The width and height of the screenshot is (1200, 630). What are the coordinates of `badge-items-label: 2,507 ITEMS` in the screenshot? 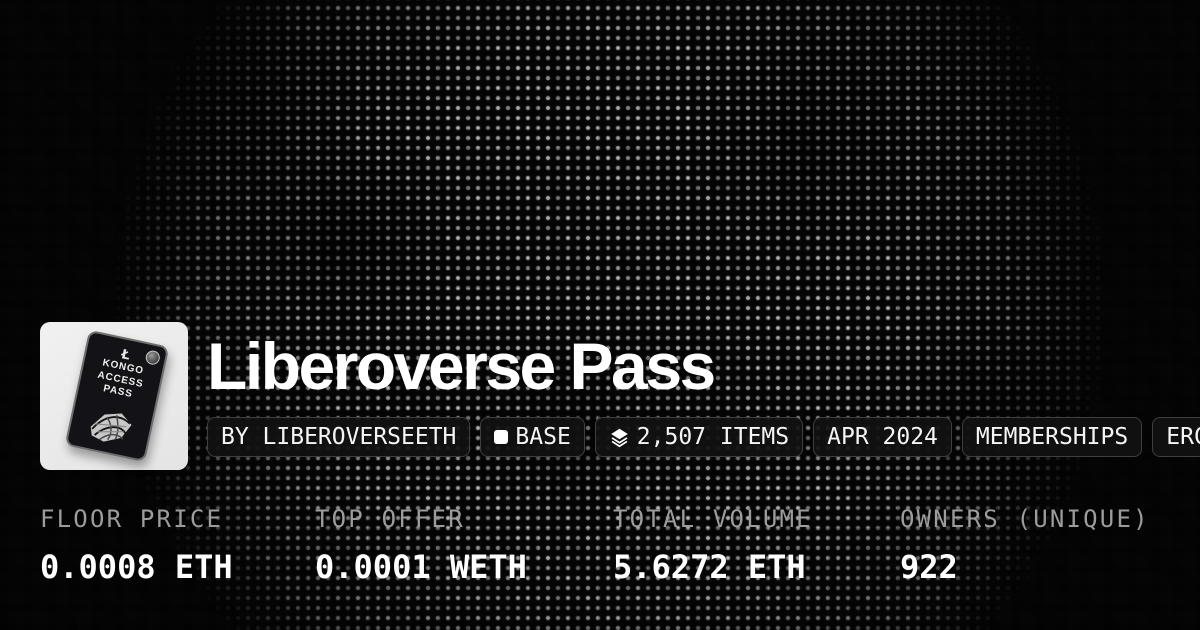 It's located at (713, 437).